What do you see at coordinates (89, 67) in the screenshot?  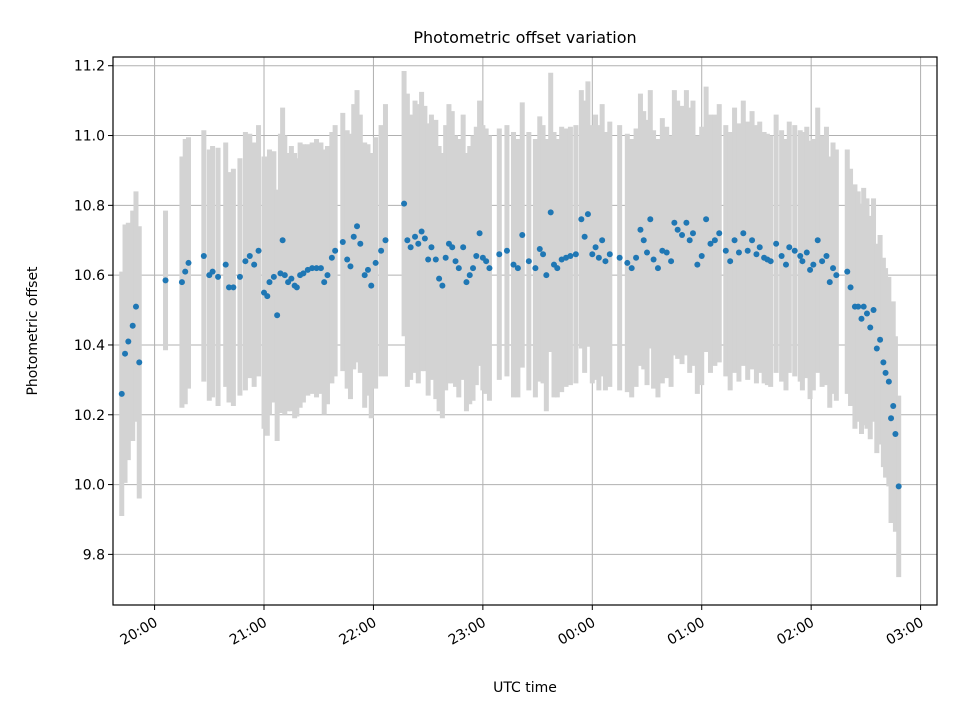 I see `y-tick-label: 11.2` at bounding box center [89, 67].